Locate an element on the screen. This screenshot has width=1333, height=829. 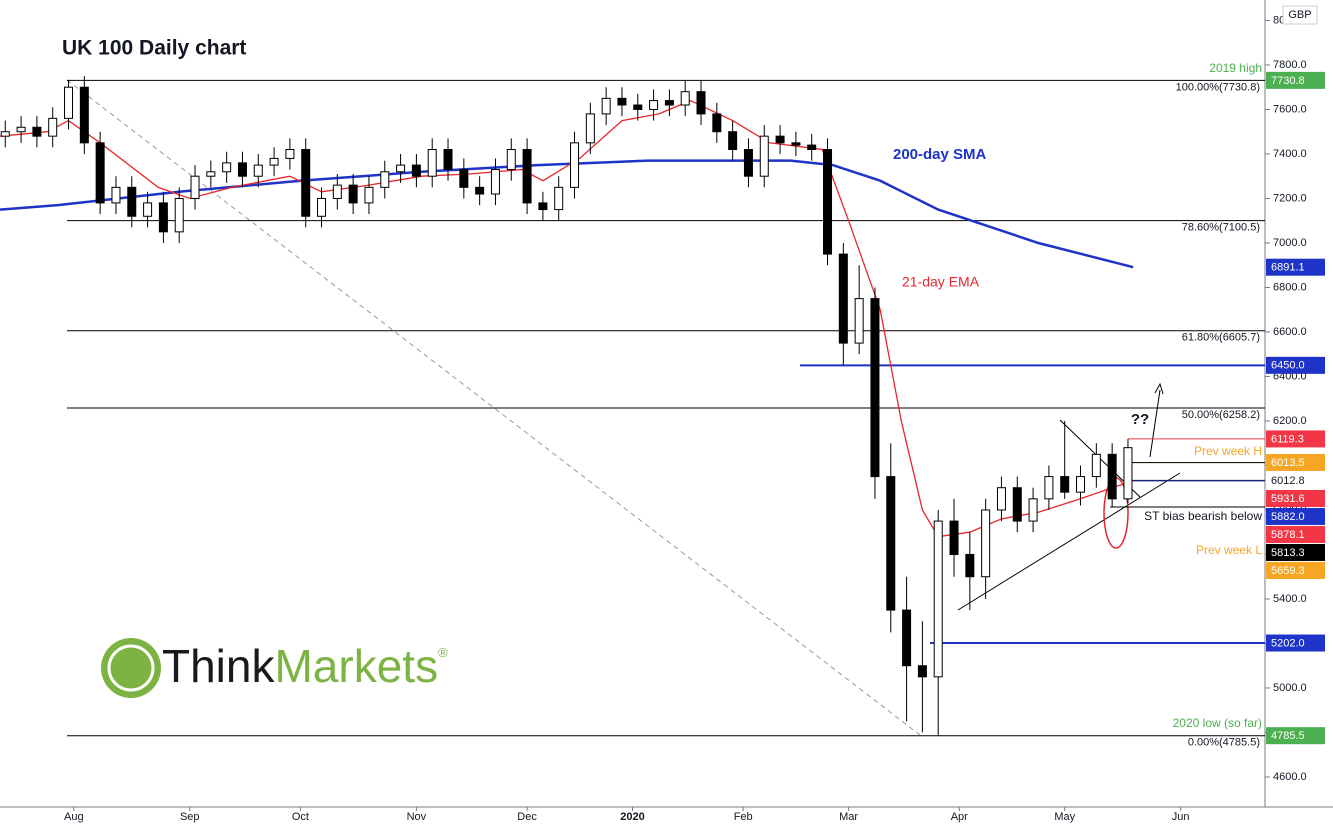
logo-ring is located at coordinates (131, 668).